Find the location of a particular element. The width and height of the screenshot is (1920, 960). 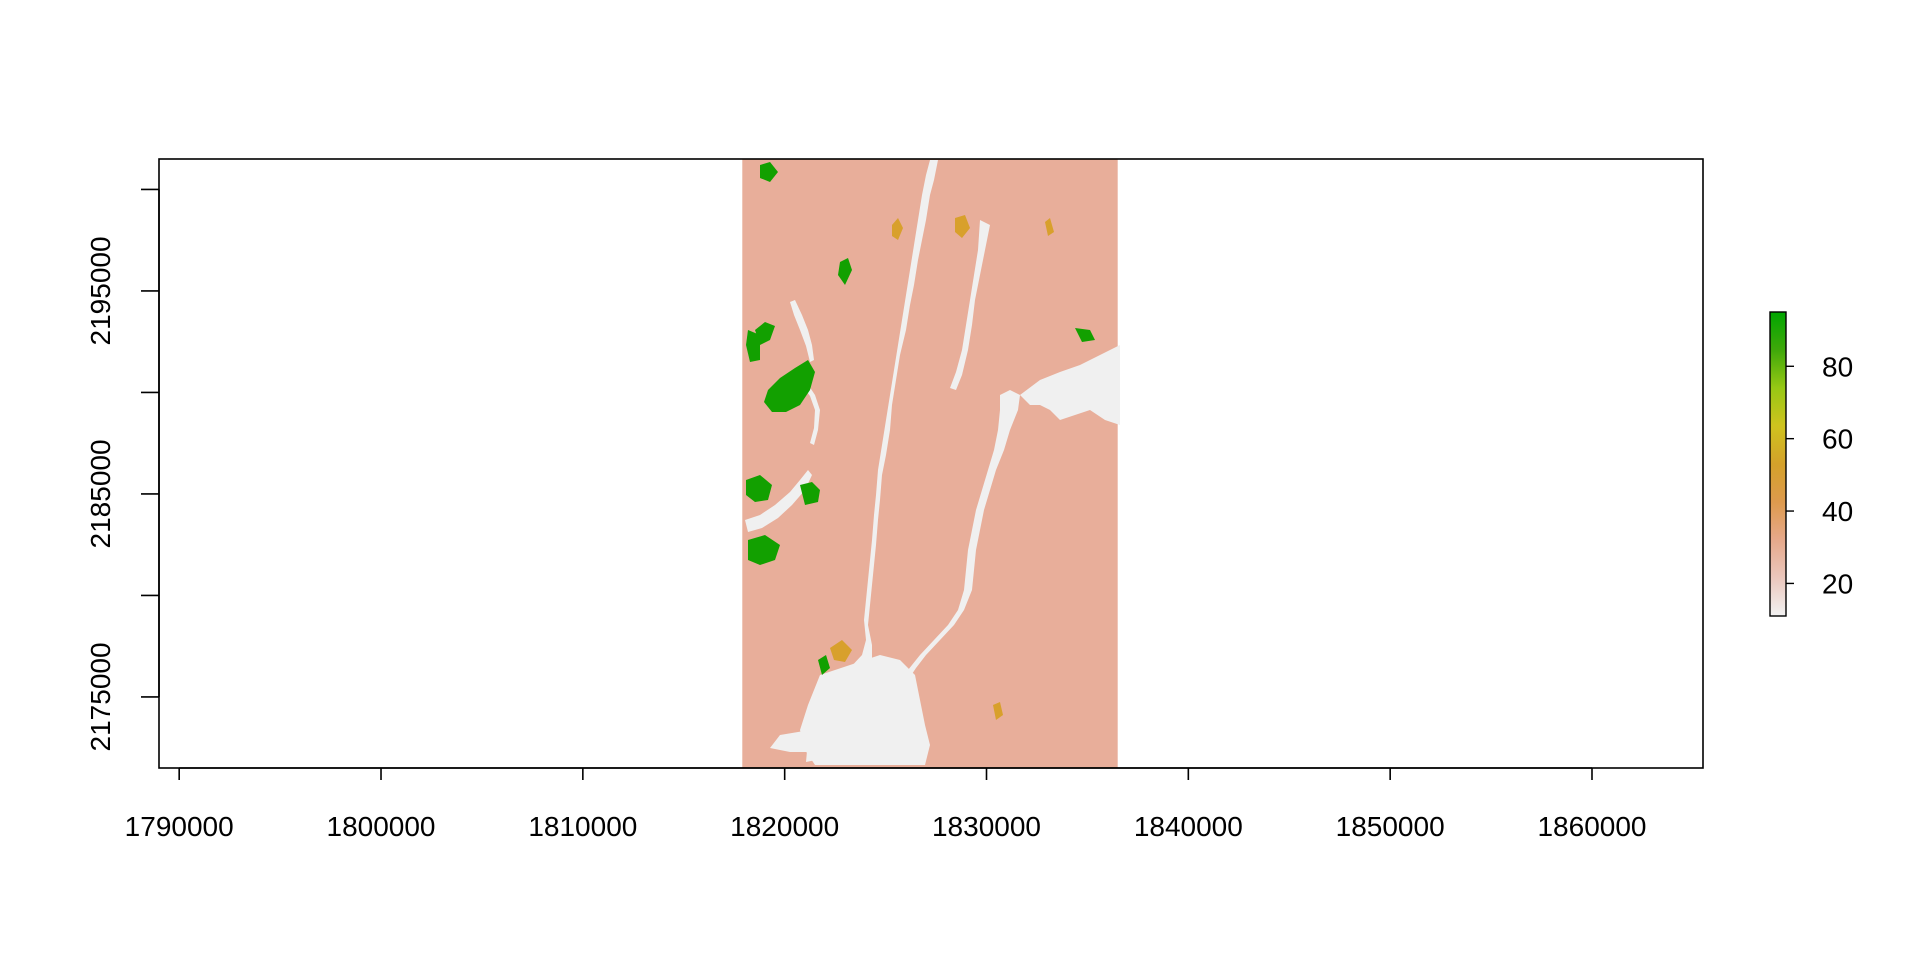

vegetation-patches is located at coordinates (920, 418).